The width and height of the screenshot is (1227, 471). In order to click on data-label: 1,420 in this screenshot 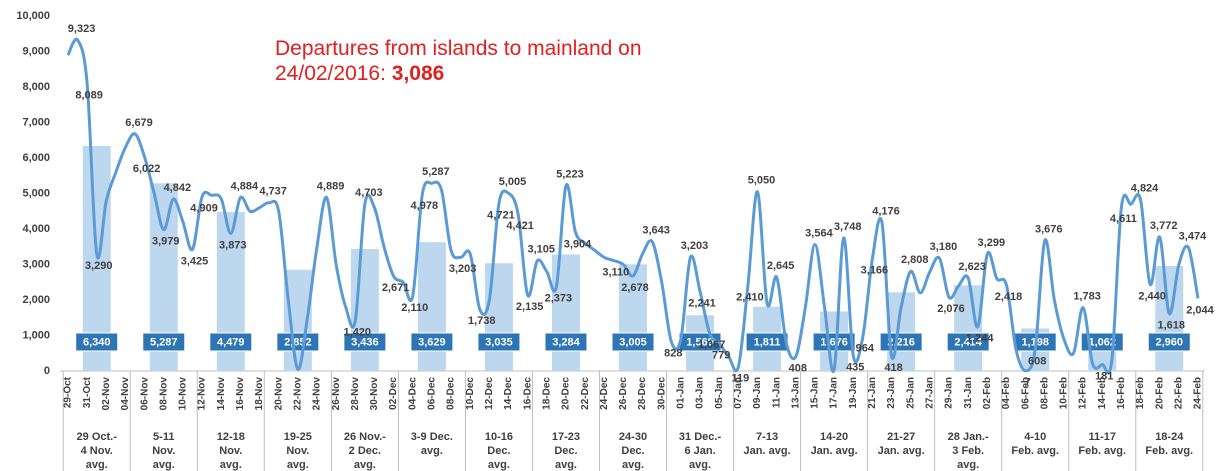, I will do `click(358, 332)`.